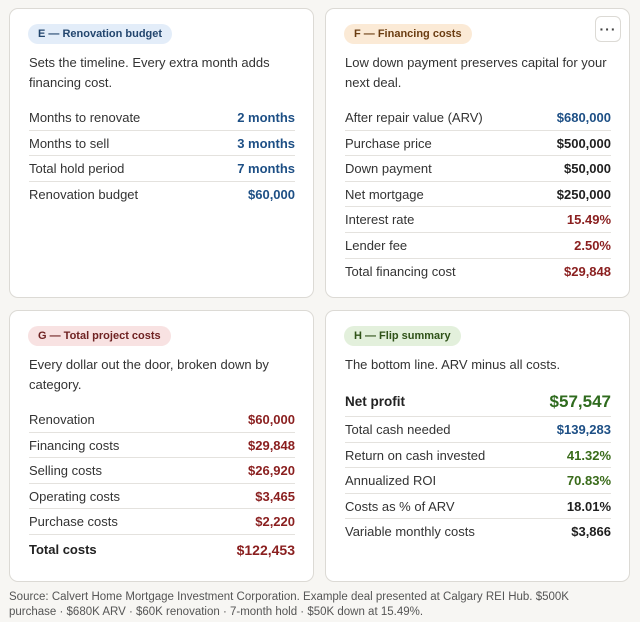 This screenshot has height=622, width=640. Describe the element at coordinates (478, 430) in the screenshot. I see `metric-row: Total cash needed $139,283` at that location.